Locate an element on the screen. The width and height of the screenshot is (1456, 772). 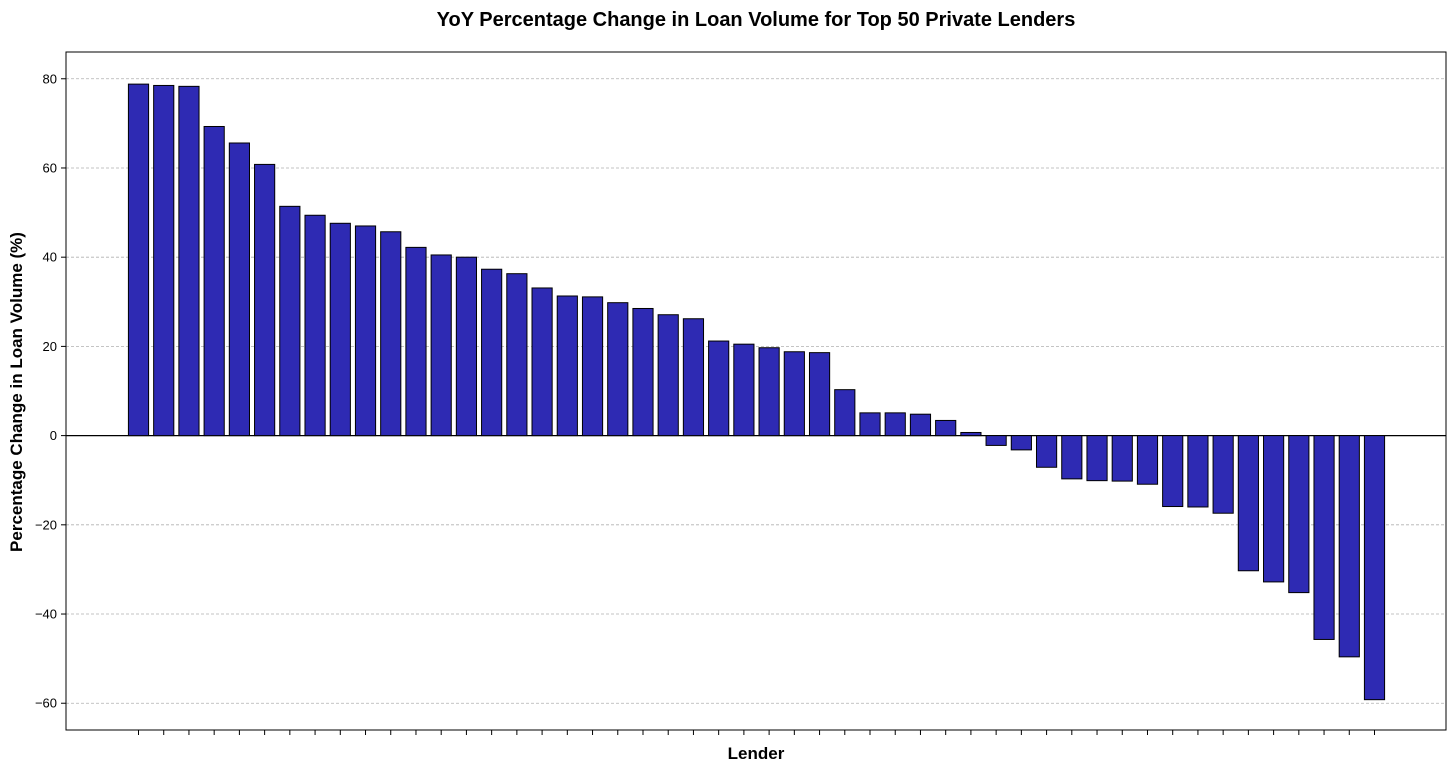
y-tick-label: −60 is located at coordinates (46, 703).